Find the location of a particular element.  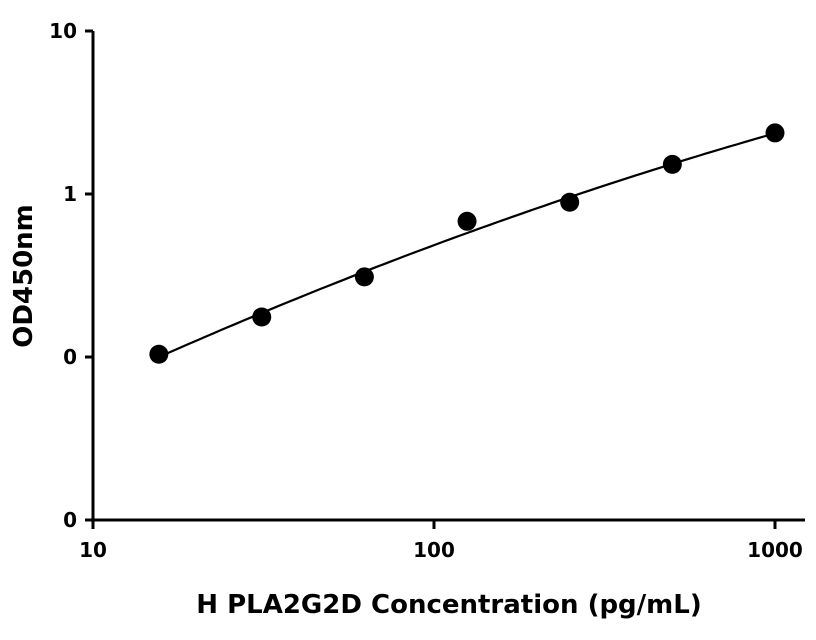

x-tick-label-0: 10 is located at coordinates (93, 550).